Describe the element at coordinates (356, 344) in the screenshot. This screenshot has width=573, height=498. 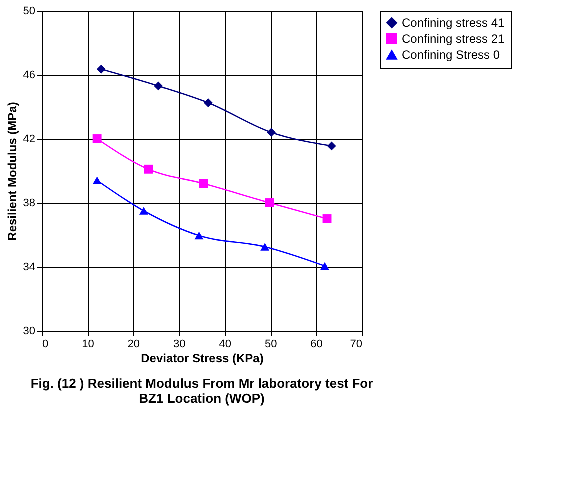
I see `x-tick-label: 70` at that location.